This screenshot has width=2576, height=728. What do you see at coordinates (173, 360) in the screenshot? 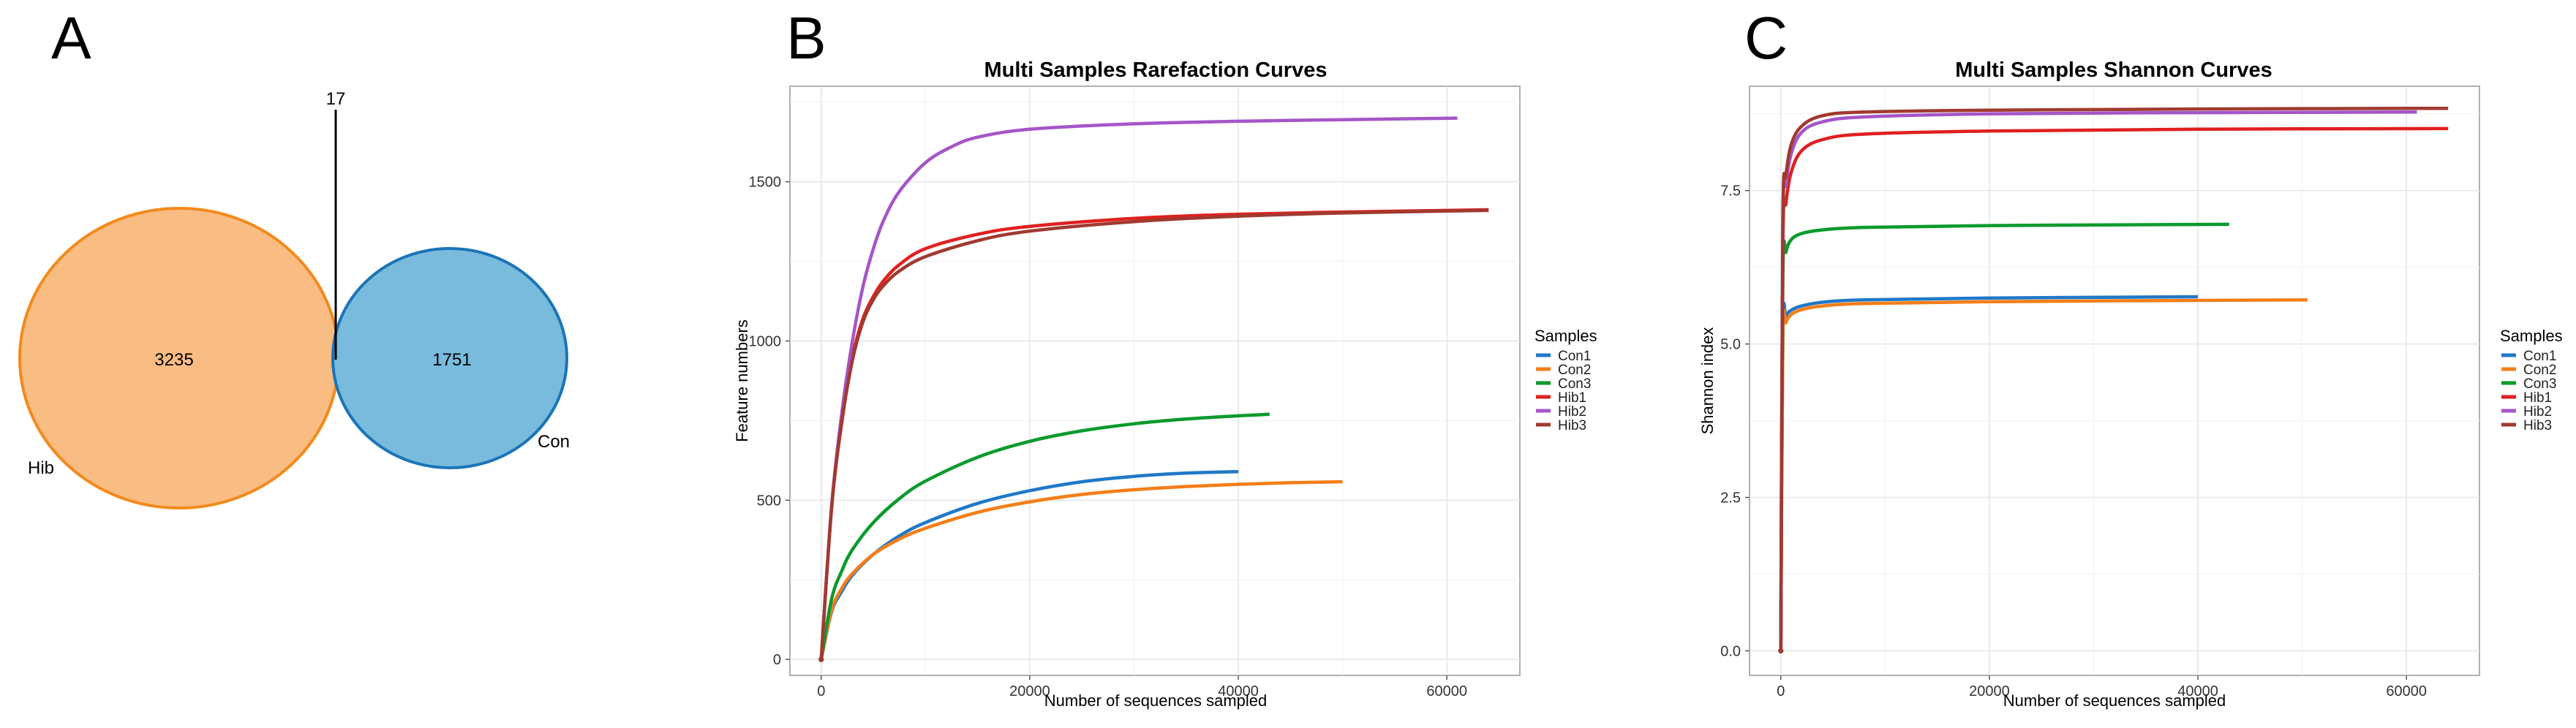
I see `venn-hib-count: 3235` at bounding box center [173, 360].